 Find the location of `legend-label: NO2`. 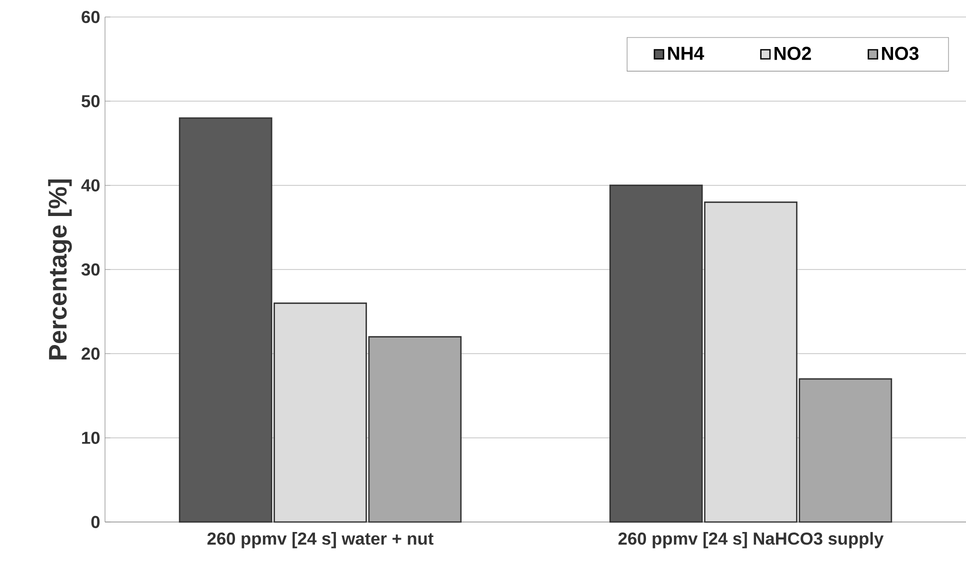

legend-label: NO2 is located at coordinates (792, 53).